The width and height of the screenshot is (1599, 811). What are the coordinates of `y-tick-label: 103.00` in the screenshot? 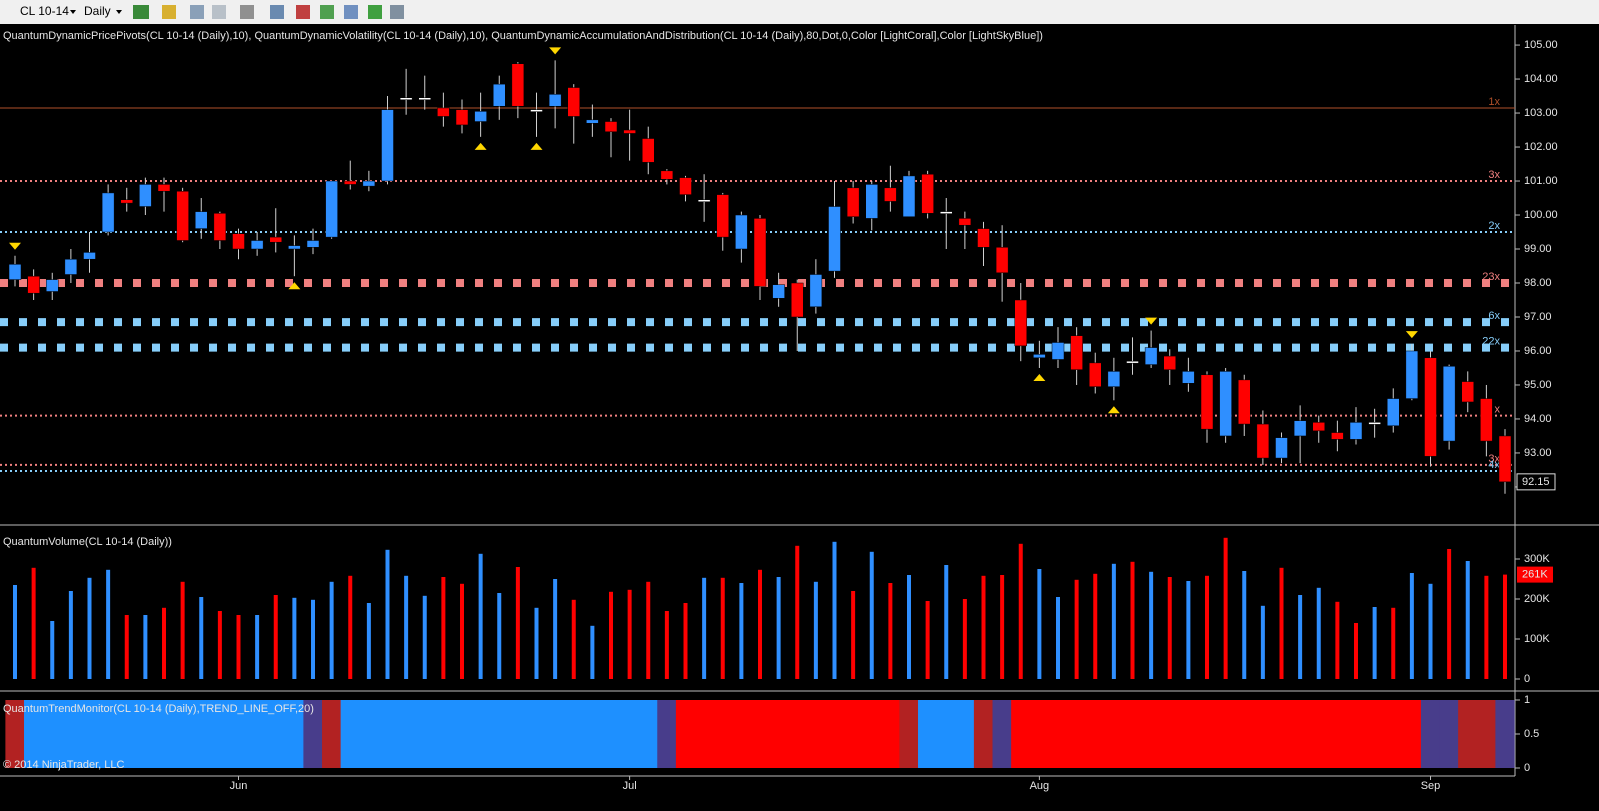 It's located at (1541, 113).